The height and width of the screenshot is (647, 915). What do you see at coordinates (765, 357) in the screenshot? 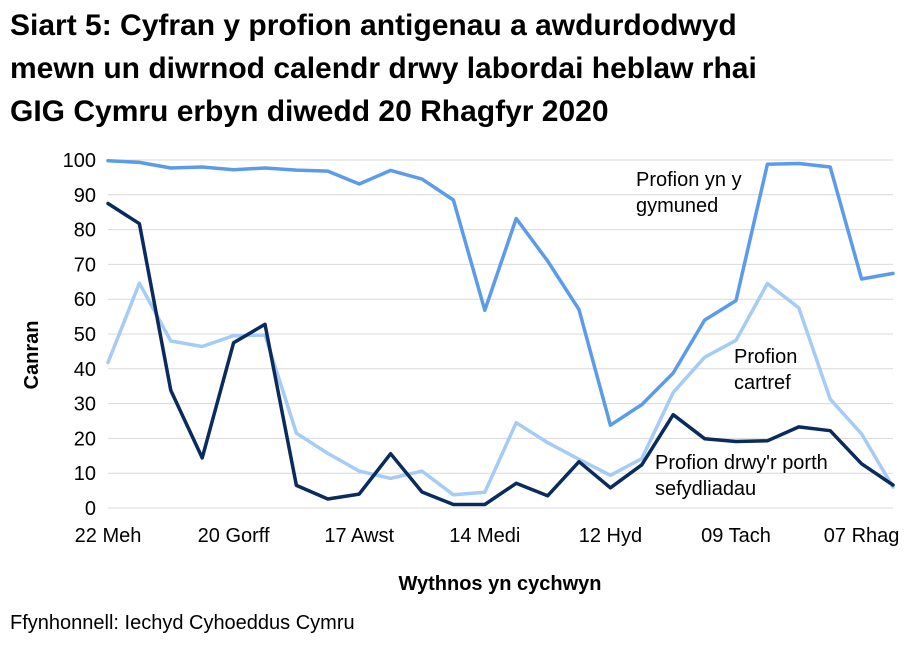
I see `series-label-1-line-0: Profion` at bounding box center [765, 357].